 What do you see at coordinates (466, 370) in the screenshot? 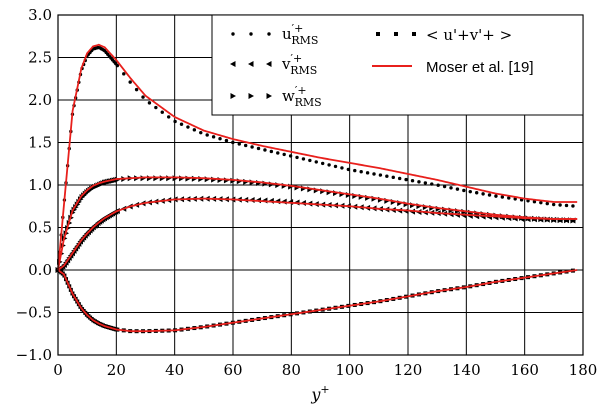
I see `x-tick-label: 140` at bounding box center [466, 370].